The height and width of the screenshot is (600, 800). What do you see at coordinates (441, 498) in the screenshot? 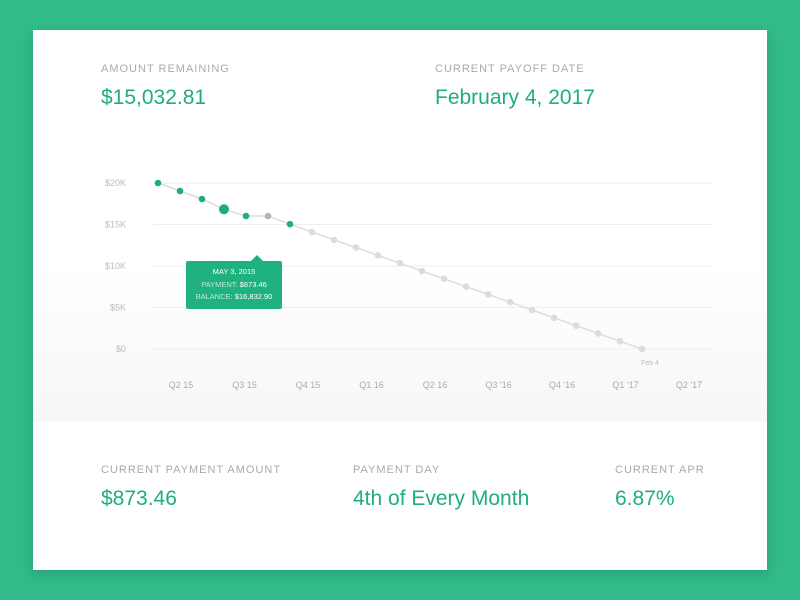
I see `payment-day-value: 4th of Every Month` at bounding box center [441, 498].